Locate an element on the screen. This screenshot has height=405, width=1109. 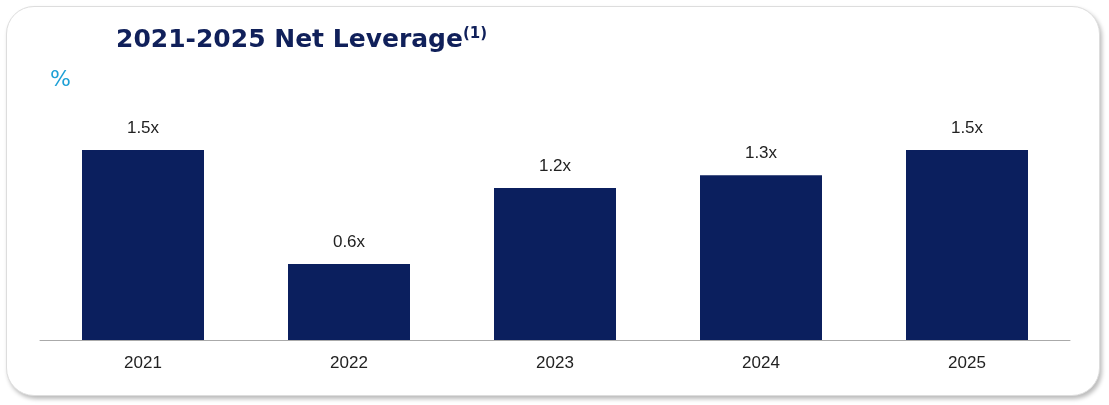
x-tick-label: 2023 is located at coordinates (555, 362).